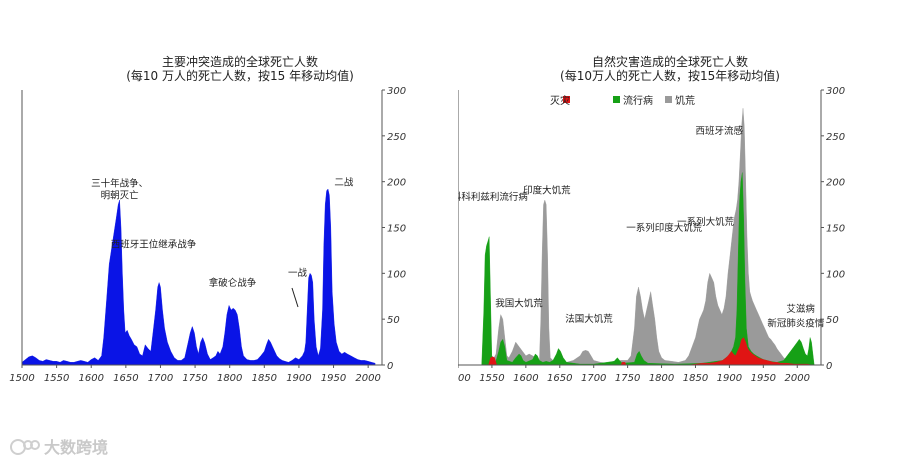 The height and width of the screenshot is (465, 917). I want to click on annotation-label: 法国大饥荒, so click(589, 319).